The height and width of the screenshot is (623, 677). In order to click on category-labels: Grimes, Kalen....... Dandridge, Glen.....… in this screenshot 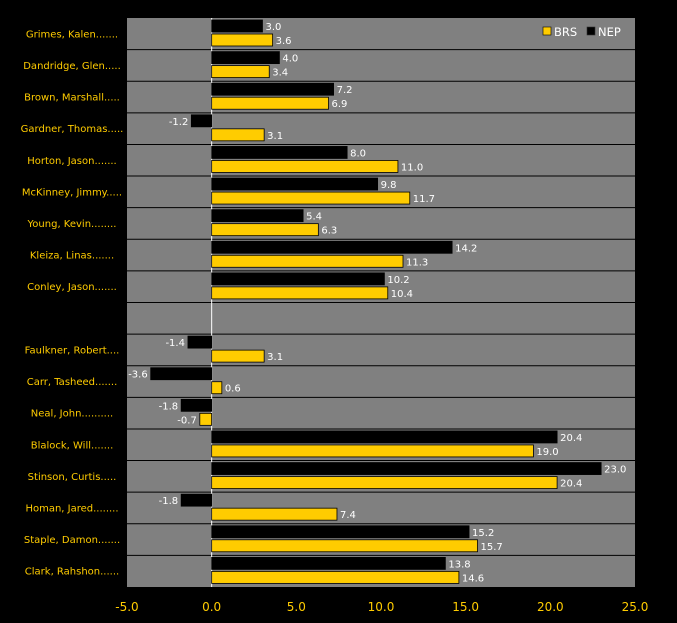, I will do `click(72, 303)`.